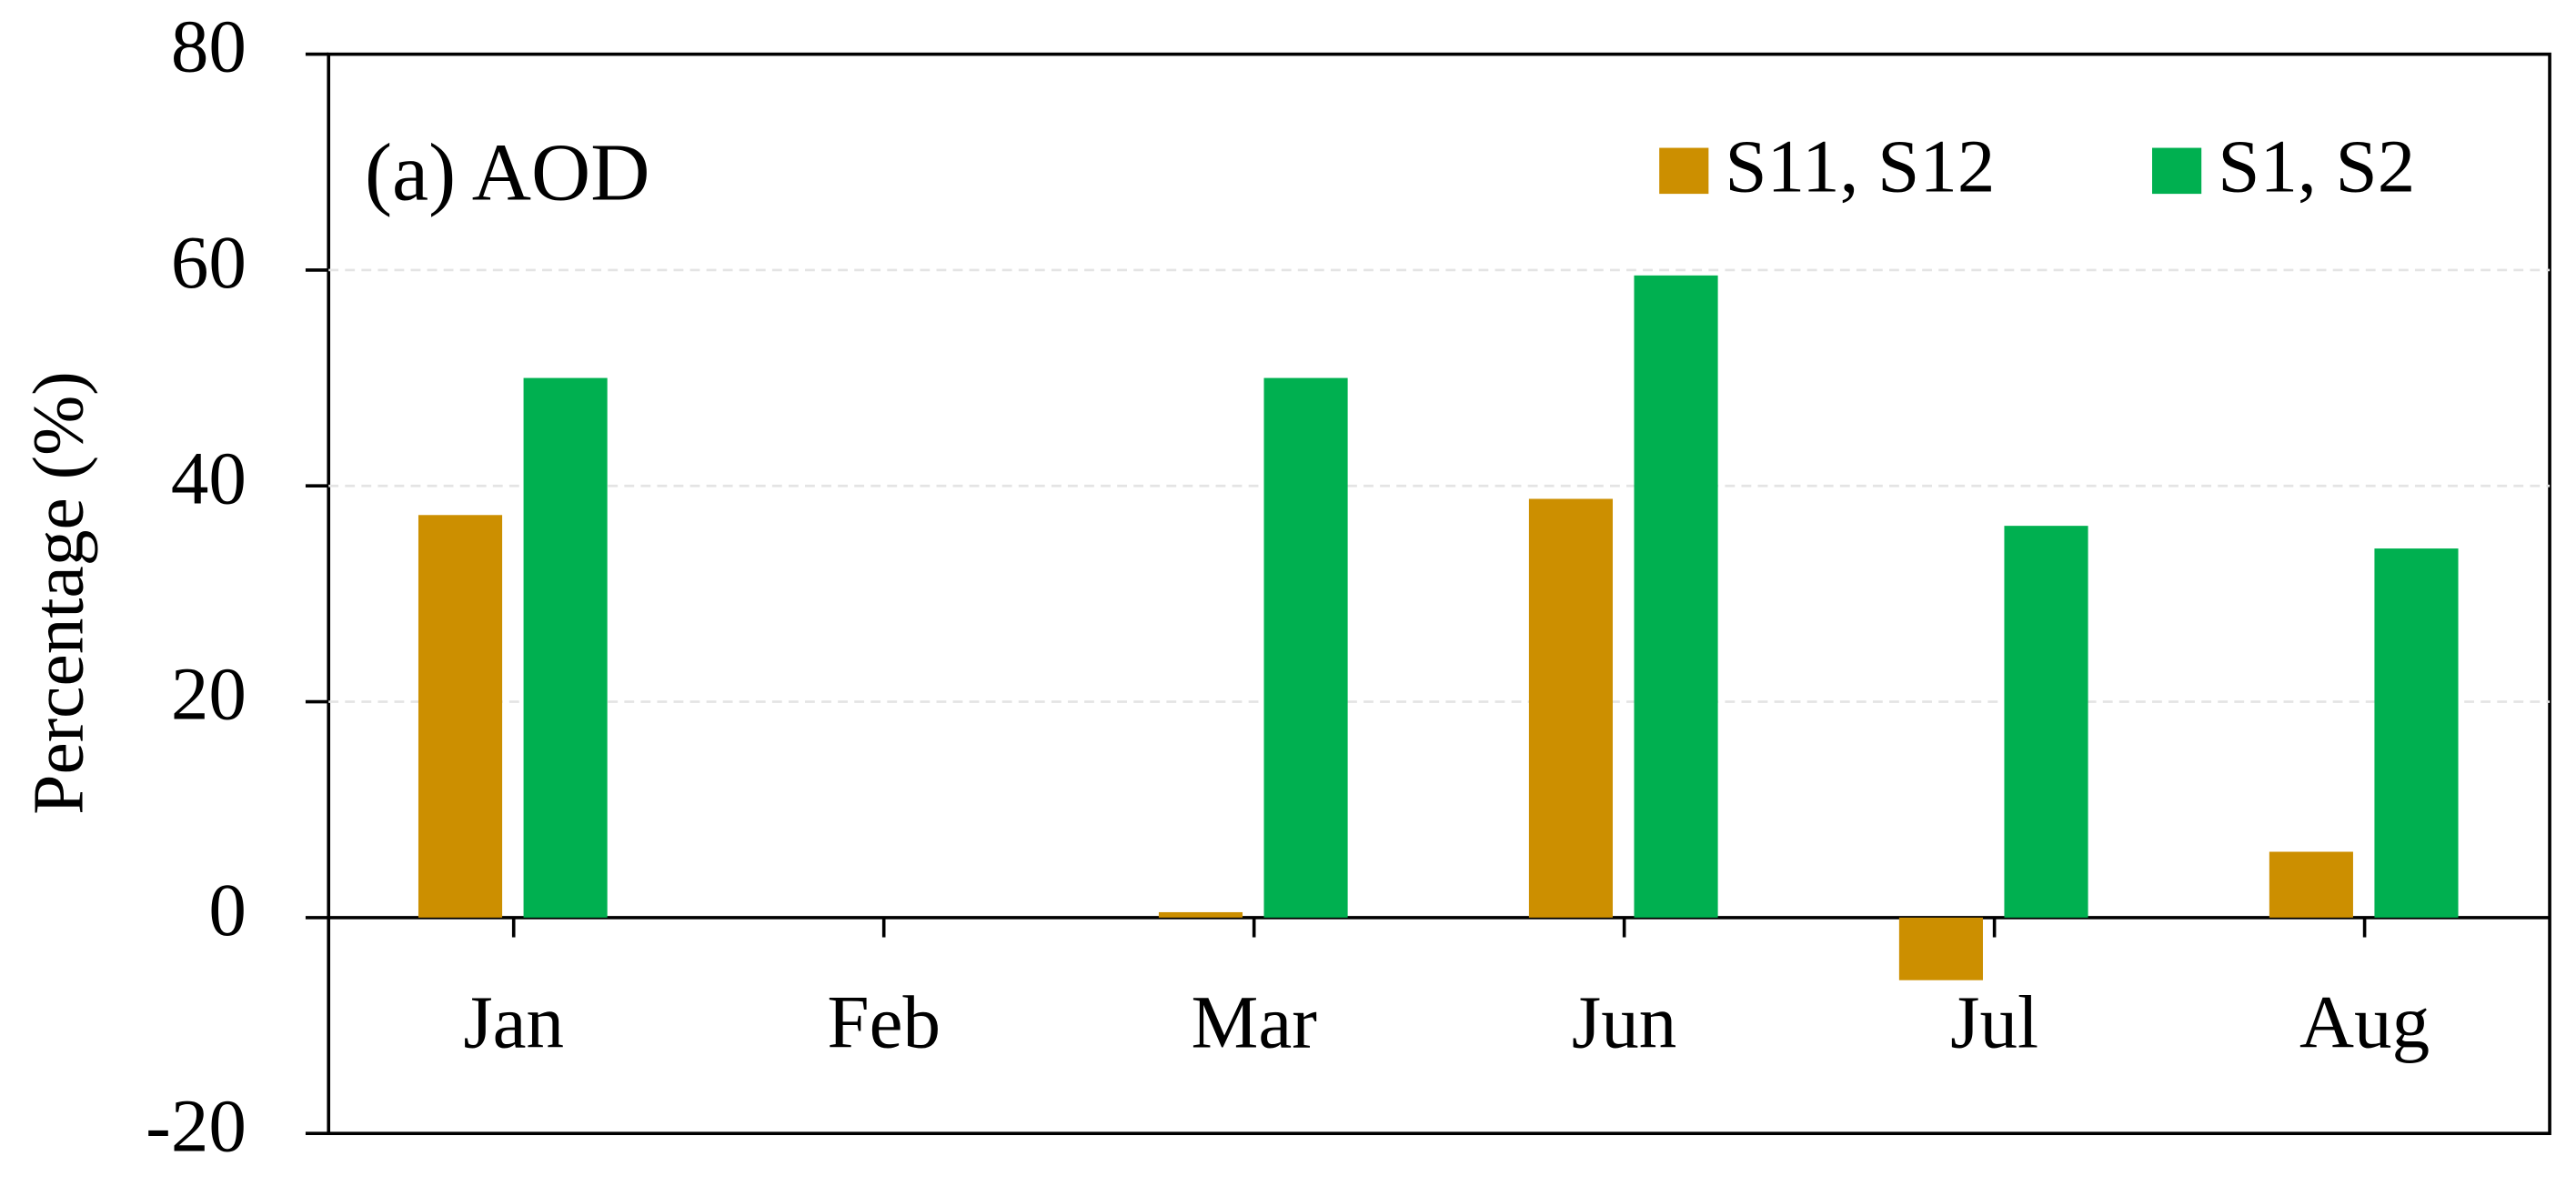  Describe the element at coordinates (1253, 1021) in the screenshot. I see `x-tick-label: Mar` at that location.